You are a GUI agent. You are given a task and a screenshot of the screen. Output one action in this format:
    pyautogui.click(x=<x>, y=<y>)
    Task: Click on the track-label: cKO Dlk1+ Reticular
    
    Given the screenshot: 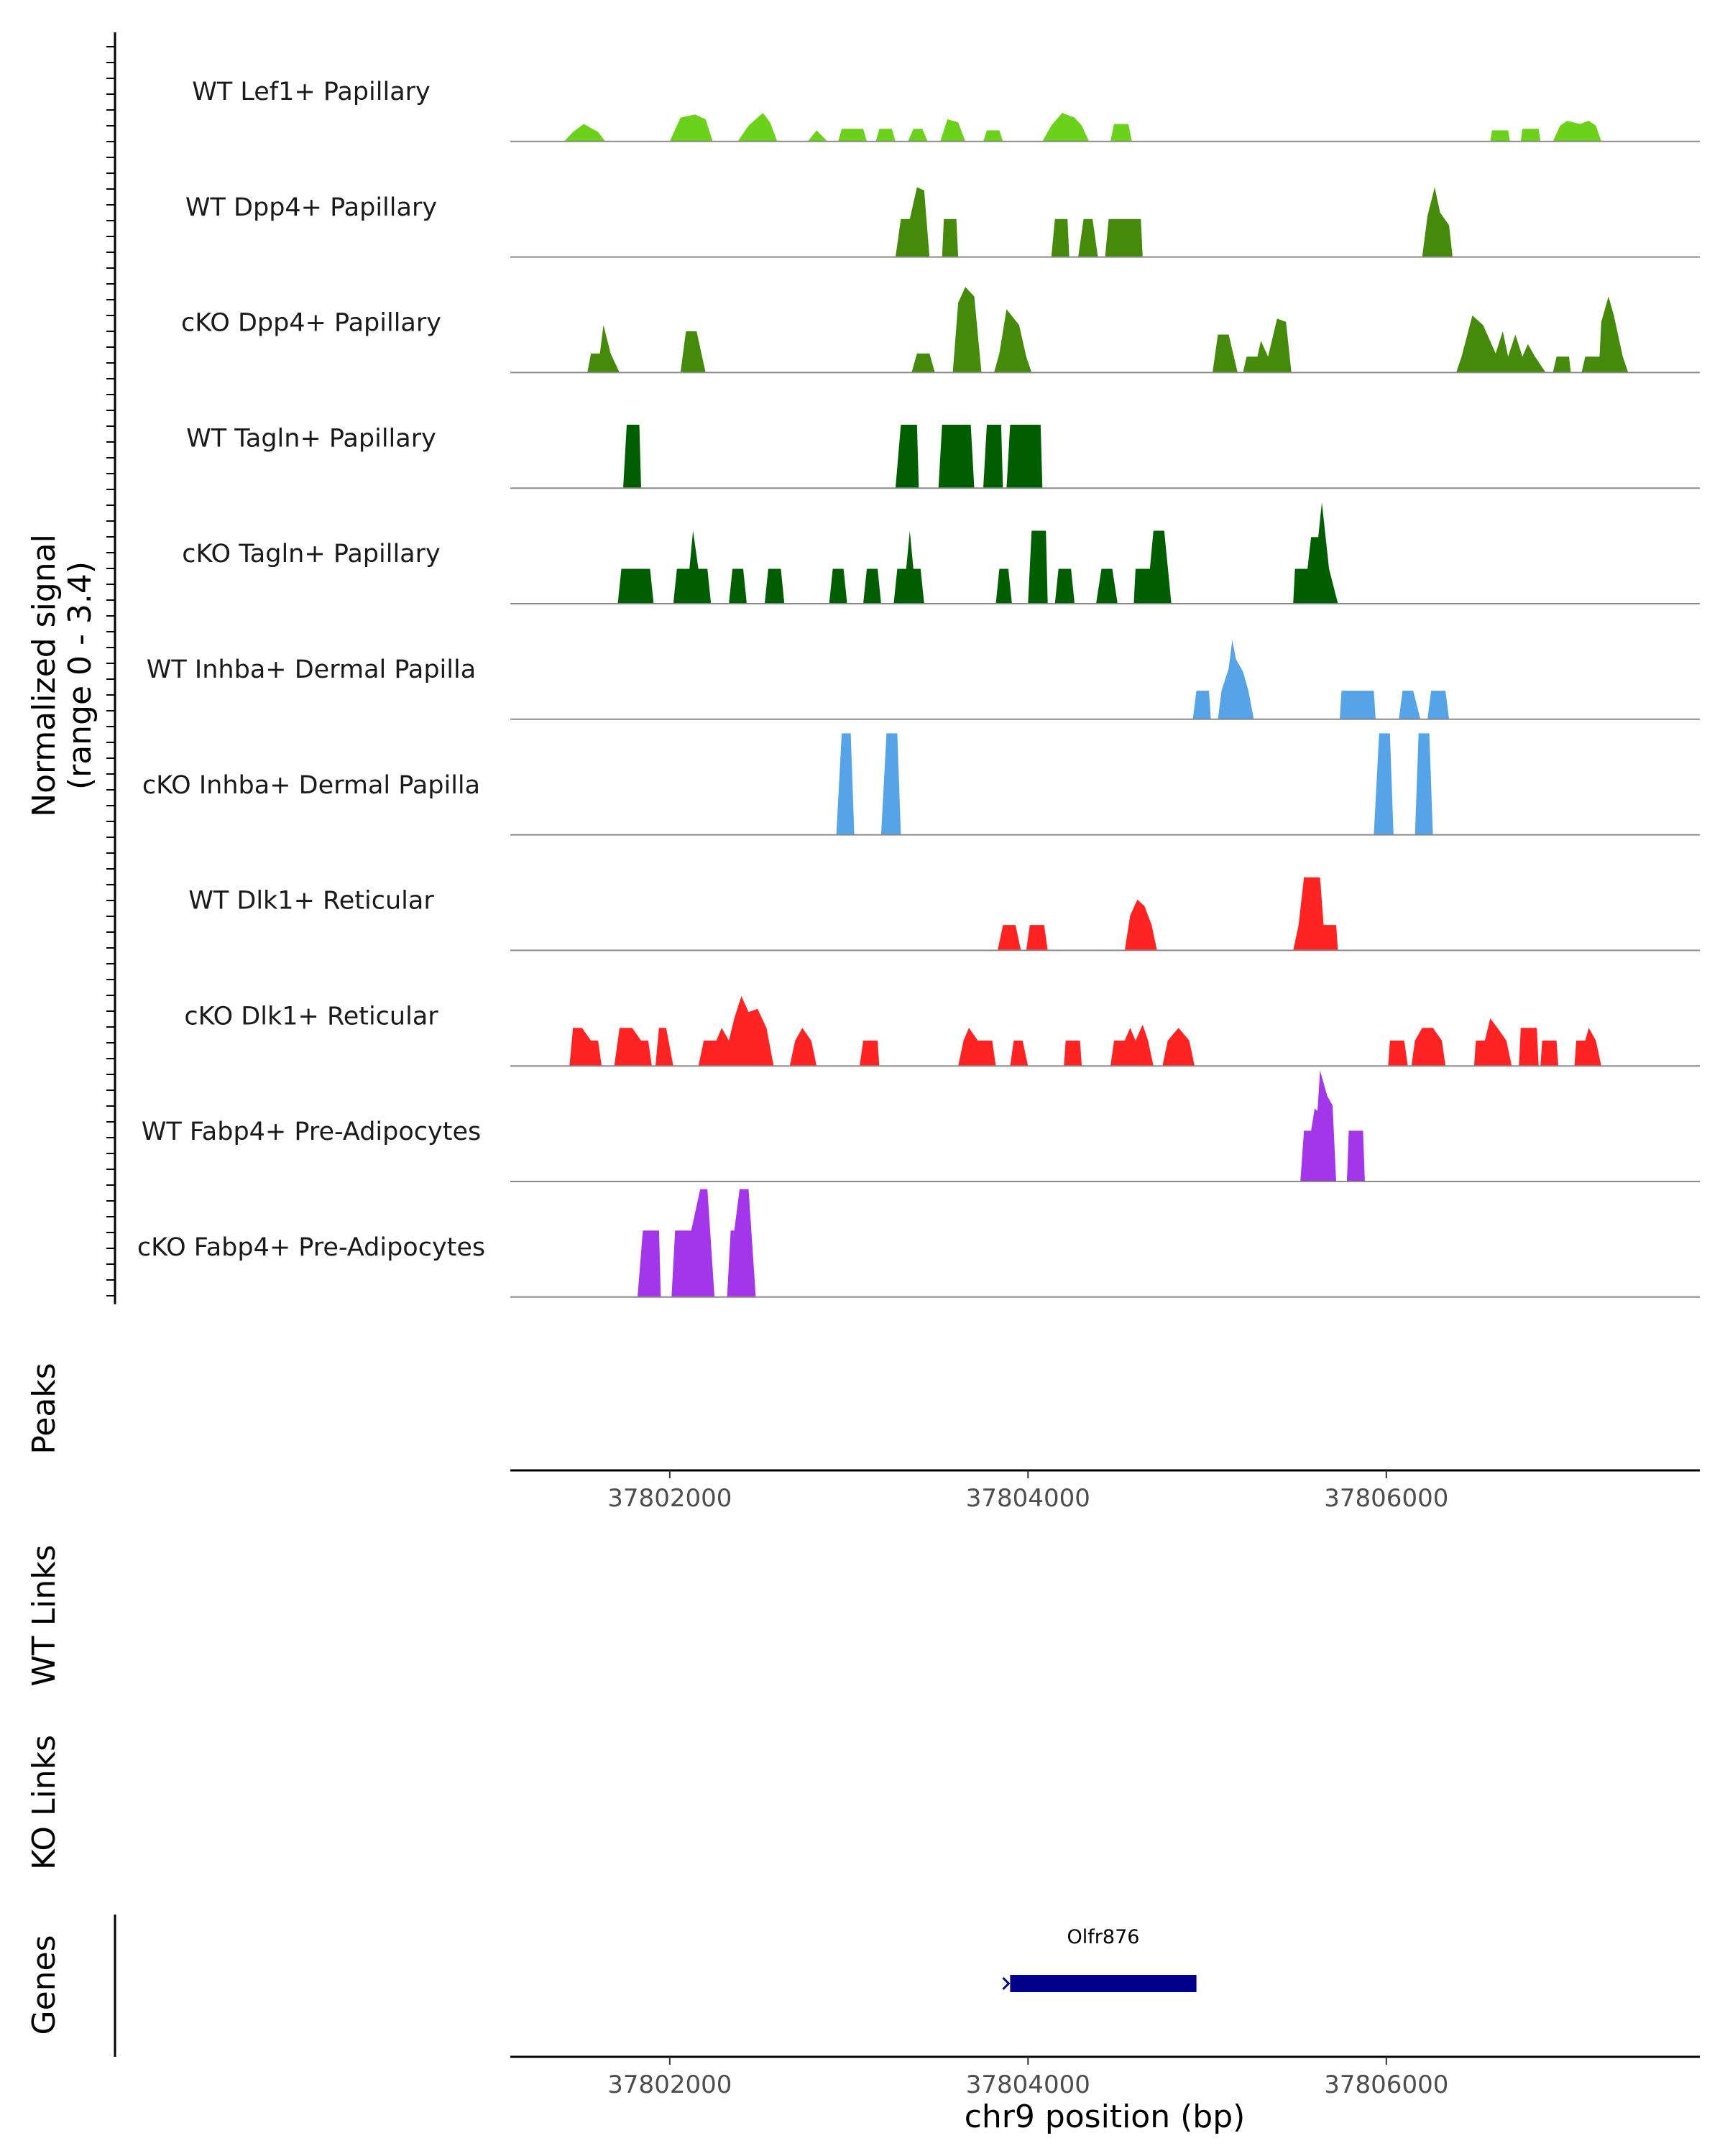 What is the action you would take?
    pyautogui.click(x=311, y=1017)
    